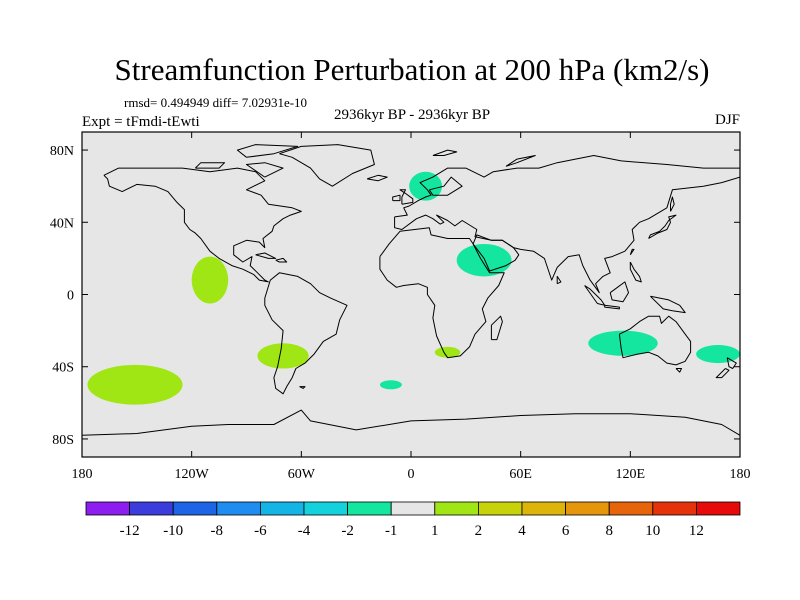 The width and height of the screenshot is (800, 600). Describe the element at coordinates (63, 440) in the screenshot. I see `y-tick-label: 80S` at that location.